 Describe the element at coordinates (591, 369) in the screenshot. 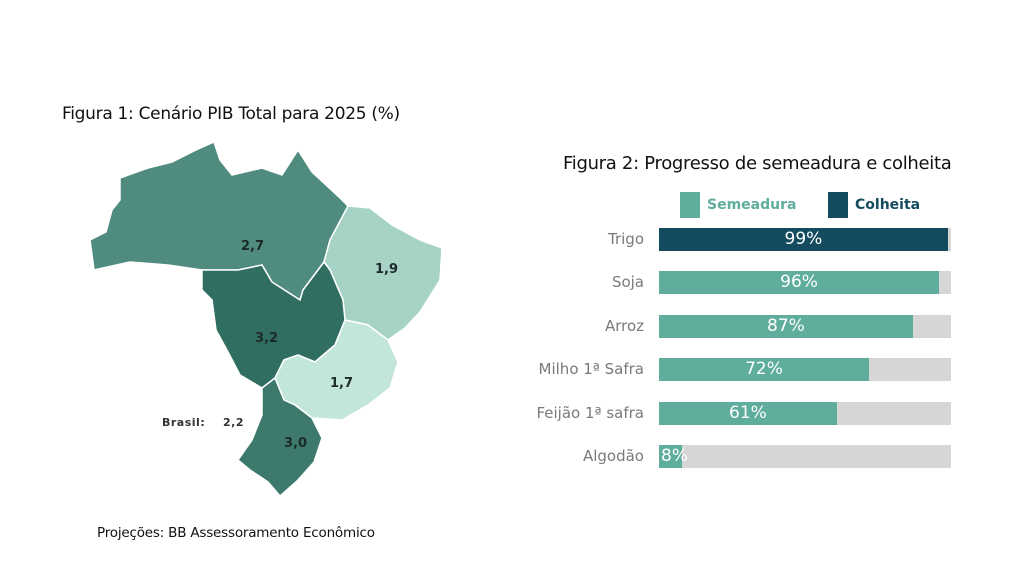

I see `bar-label-milho-1-safra: Milho 1ª Safra` at that location.